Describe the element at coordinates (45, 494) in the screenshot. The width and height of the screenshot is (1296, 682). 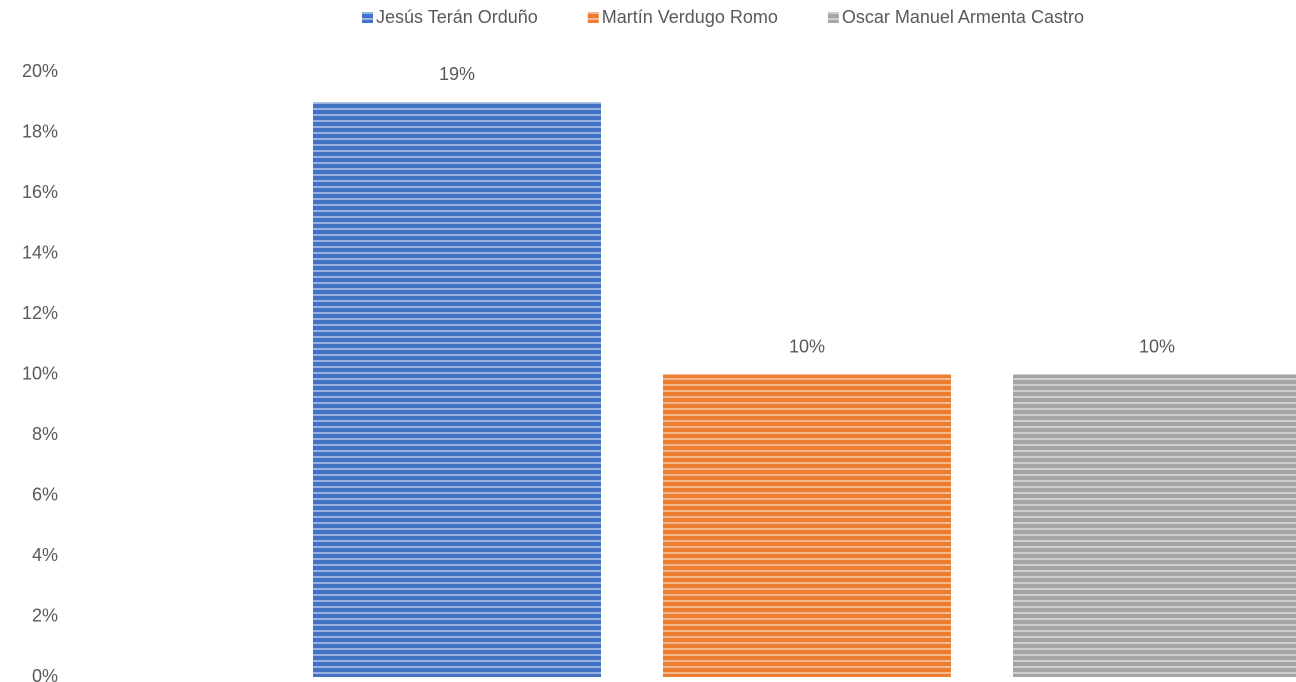
I see `y-tick-label: 6%` at that location.